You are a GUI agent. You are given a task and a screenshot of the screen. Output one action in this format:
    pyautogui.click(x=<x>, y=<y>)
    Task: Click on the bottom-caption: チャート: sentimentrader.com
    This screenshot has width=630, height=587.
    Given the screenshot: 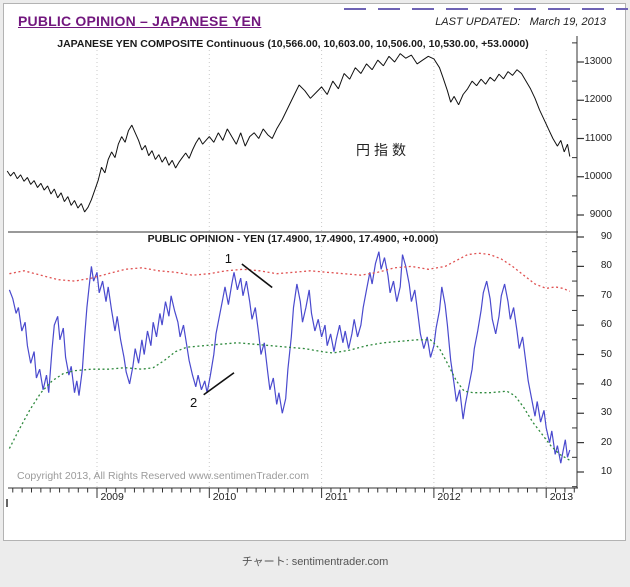 What is the action you would take?
    pyautogui.click(x=315, y=562)
    